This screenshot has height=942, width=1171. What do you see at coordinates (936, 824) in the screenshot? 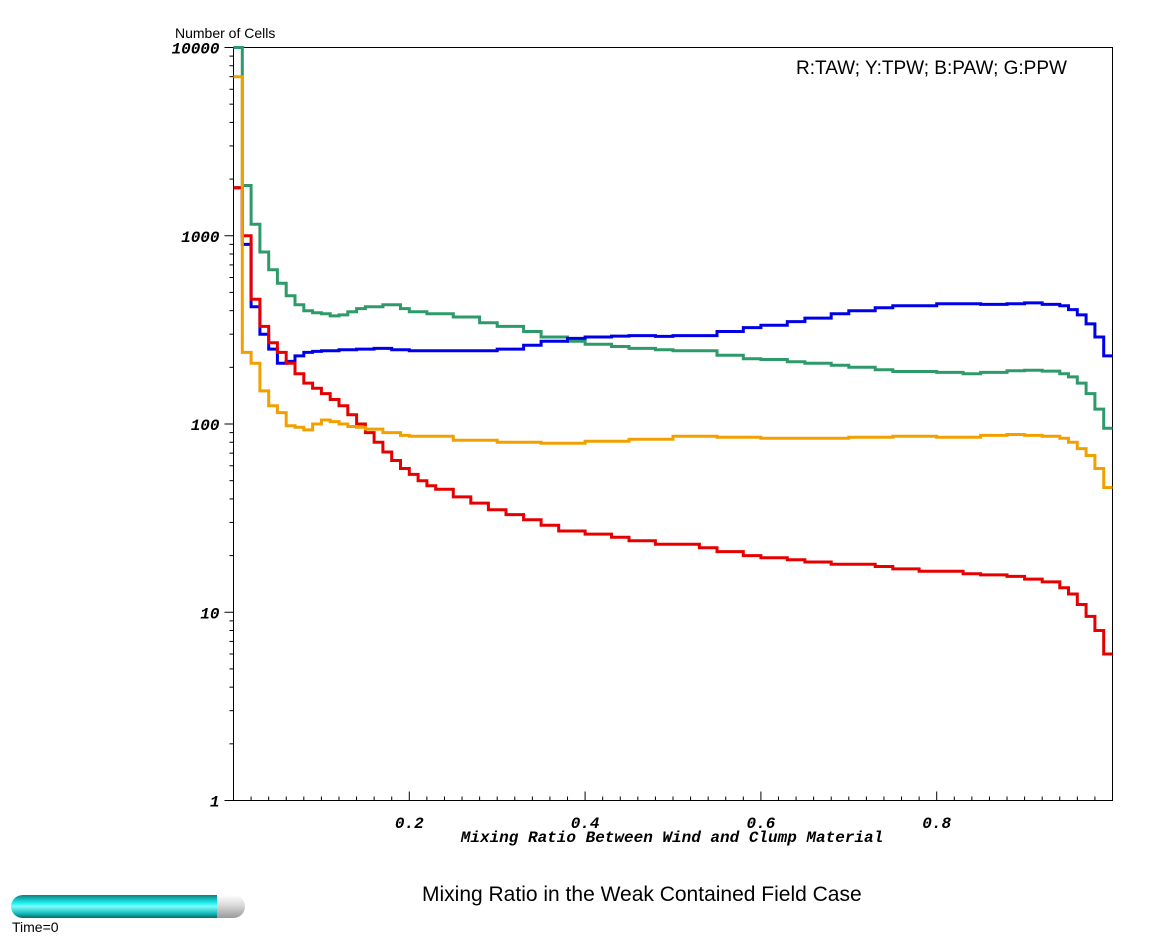
I see `x-tick-label: 0.8` at bounding box center [936, 824].